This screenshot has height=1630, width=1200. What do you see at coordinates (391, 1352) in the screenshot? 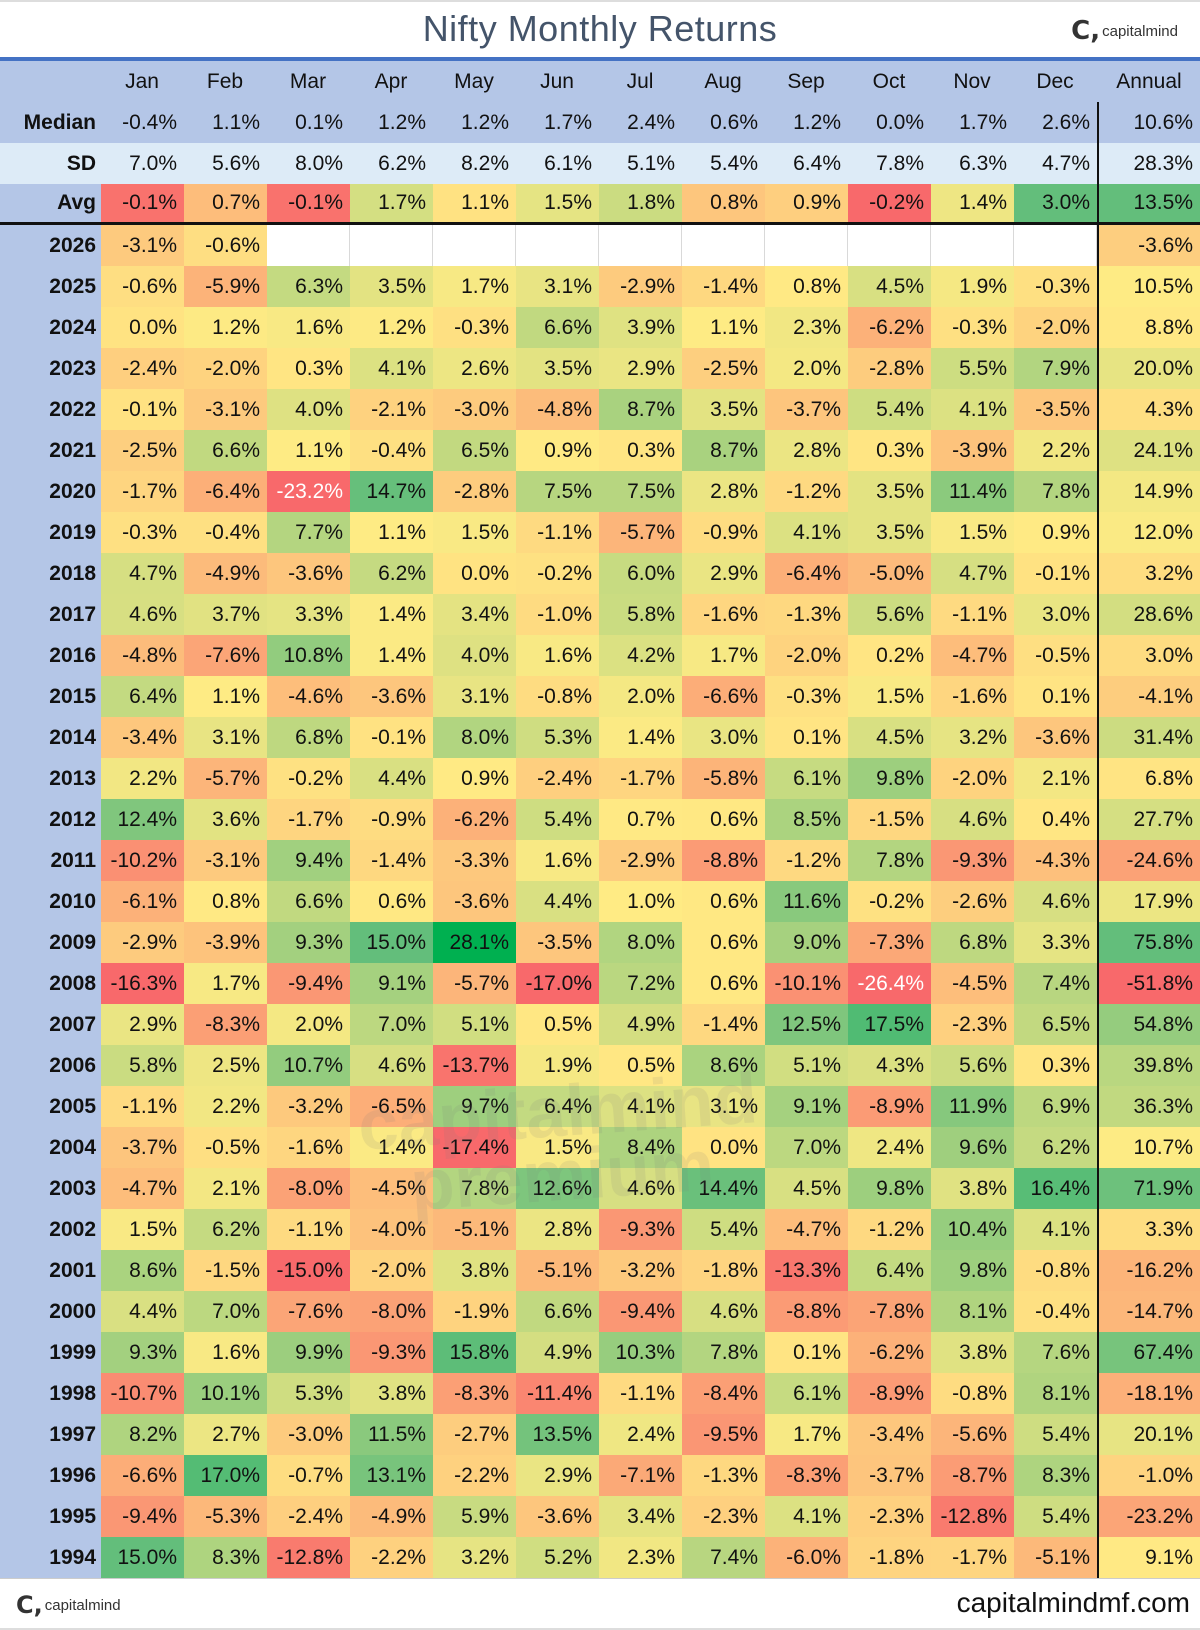
I see `monthly-return-cell: -9.3%` at bounding box center [391, 1352].